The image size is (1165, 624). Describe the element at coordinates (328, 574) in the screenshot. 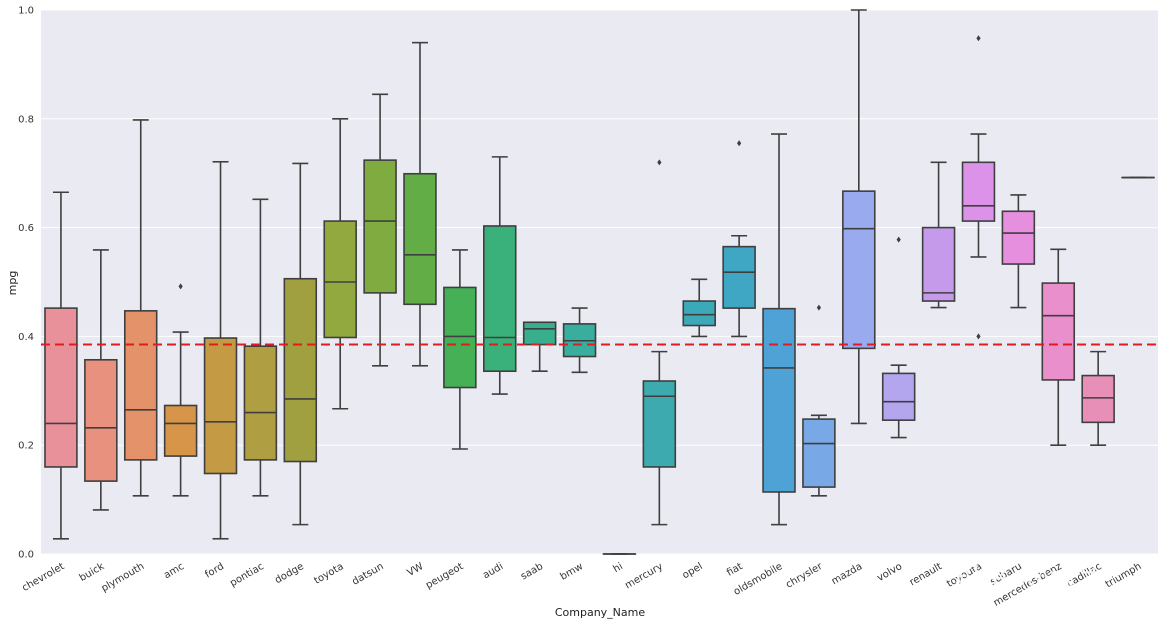

I see `x-tick-label: toyota` at that location.